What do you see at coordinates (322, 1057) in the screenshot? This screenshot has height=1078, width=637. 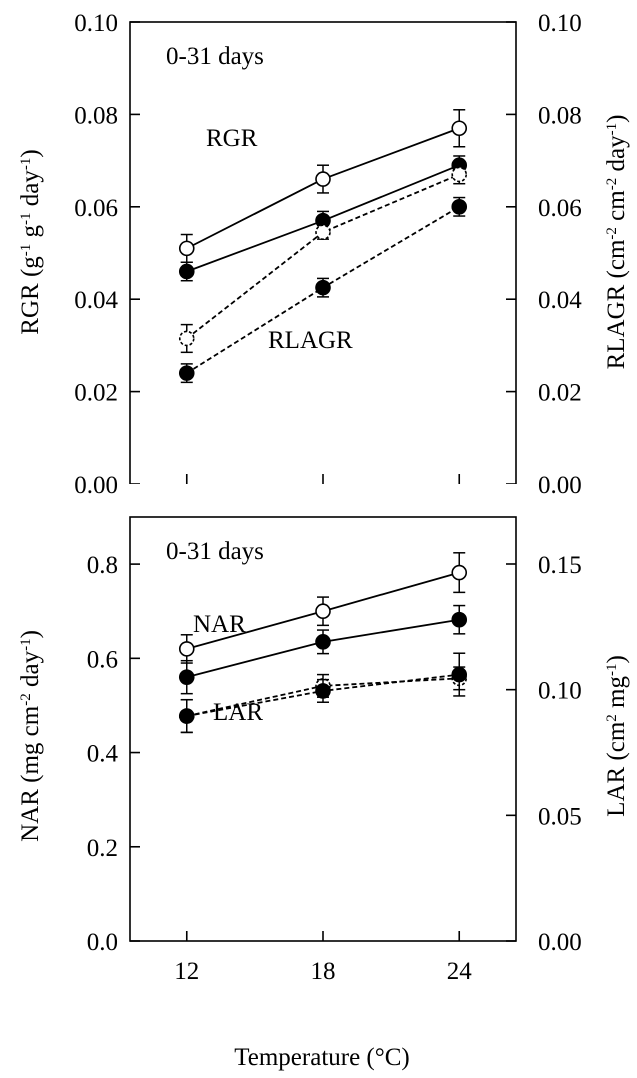 I see `x-axis-title: Temperature (°C)` at bounding box center [322, 1057].